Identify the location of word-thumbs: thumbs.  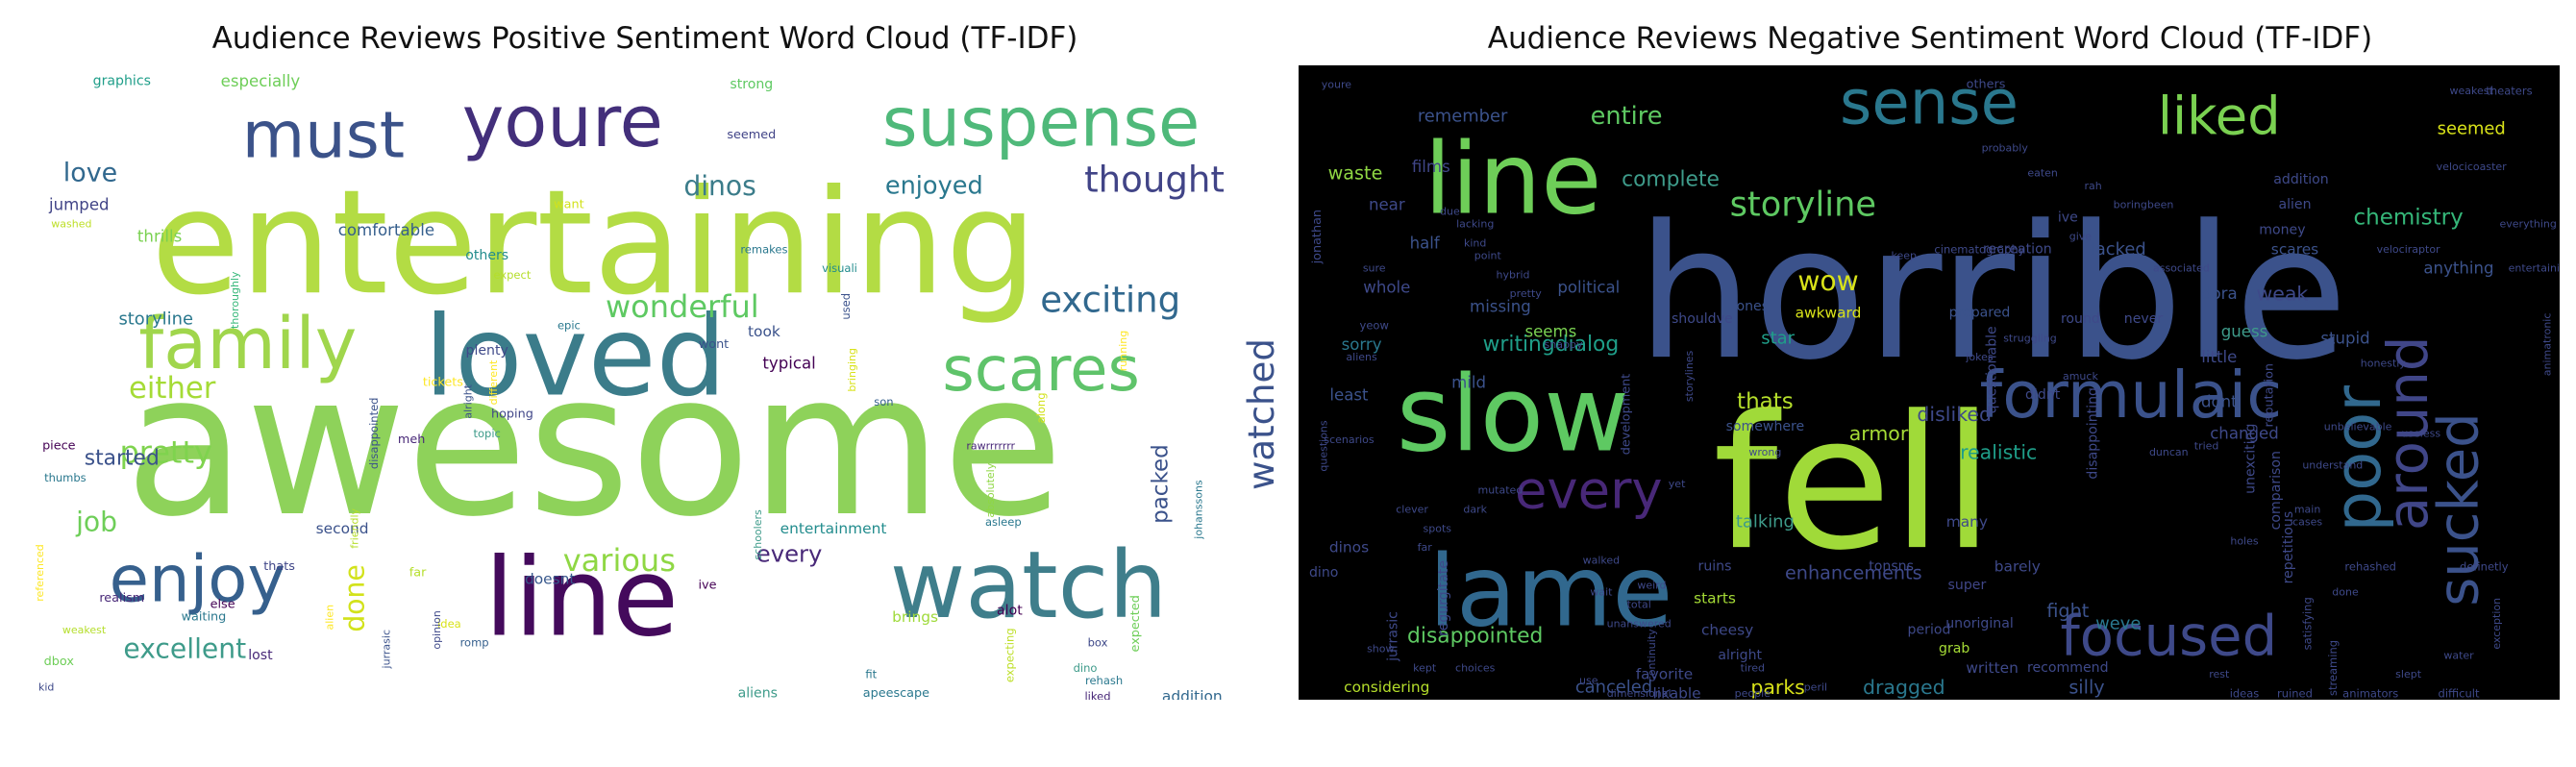
(65, 477).